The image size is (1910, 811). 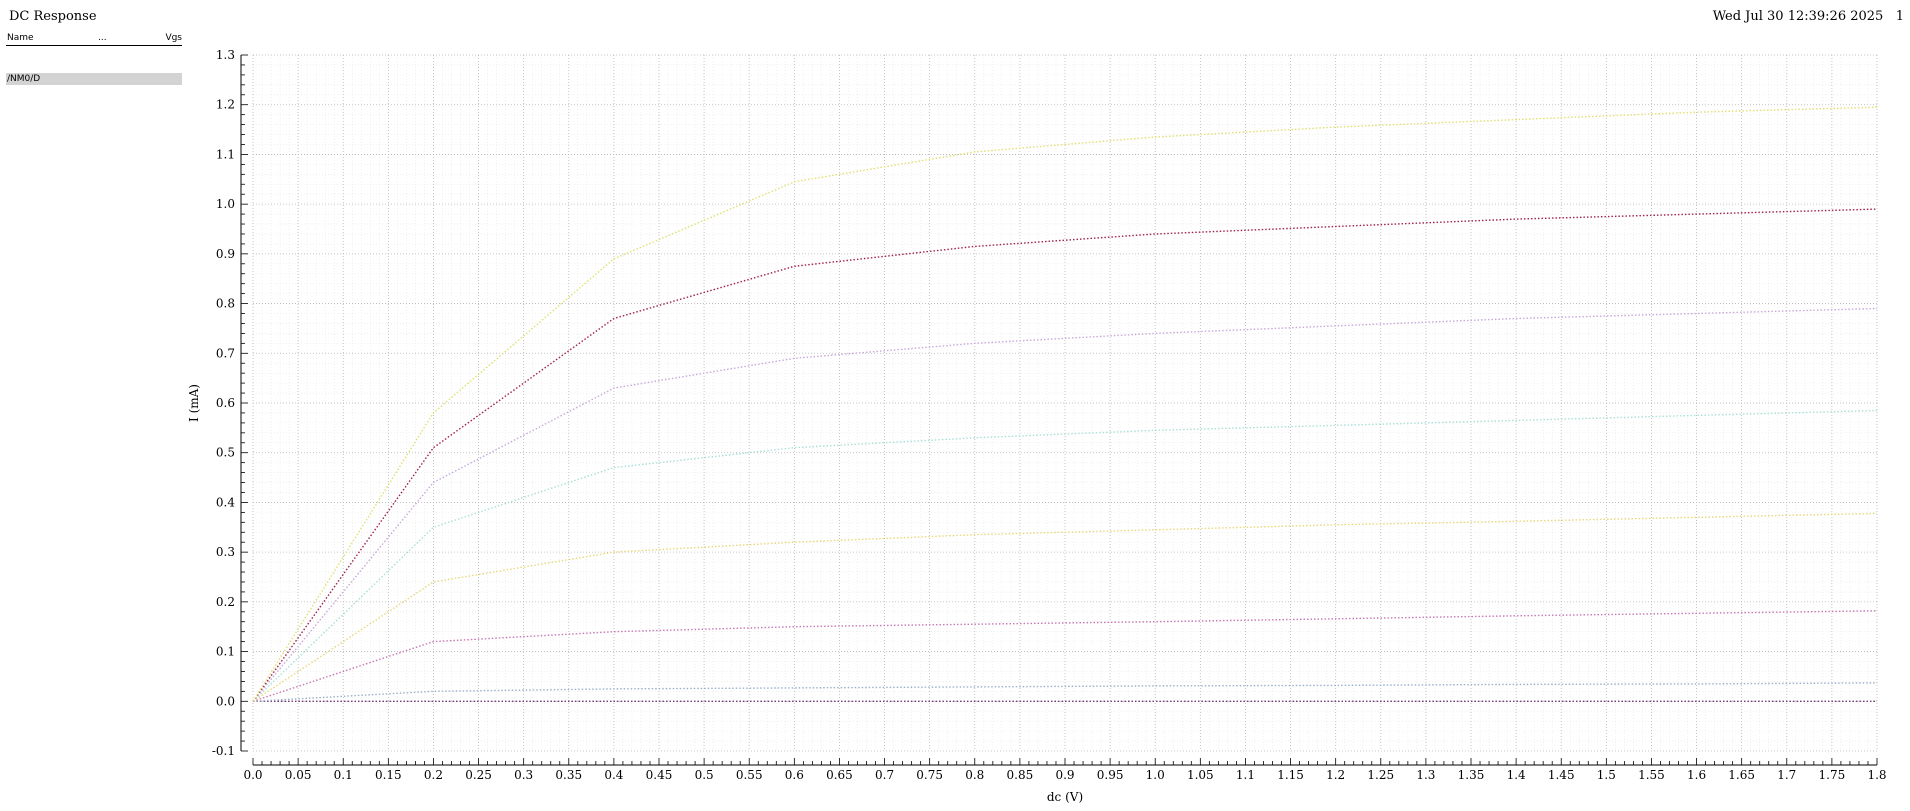 What do you see at coordinates (225, 453) in the screenshot?
I see `y-tick-label: 0.5` at bounding box center [225, 453].